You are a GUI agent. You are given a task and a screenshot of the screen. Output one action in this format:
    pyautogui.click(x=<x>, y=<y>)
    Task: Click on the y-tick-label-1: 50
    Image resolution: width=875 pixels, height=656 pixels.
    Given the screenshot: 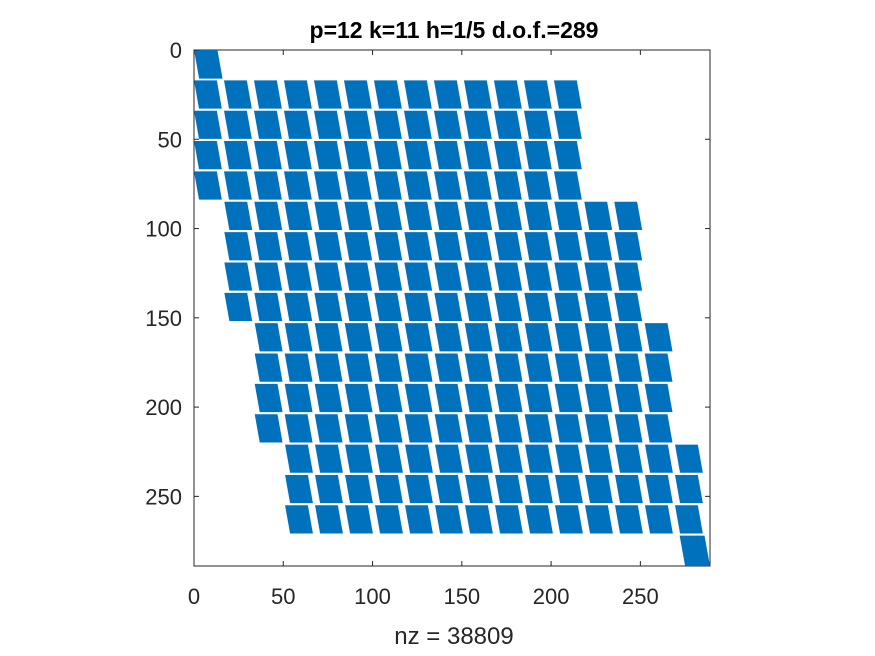 What is the action you would take?
    pyautogui.click(x=170, y=139)
    